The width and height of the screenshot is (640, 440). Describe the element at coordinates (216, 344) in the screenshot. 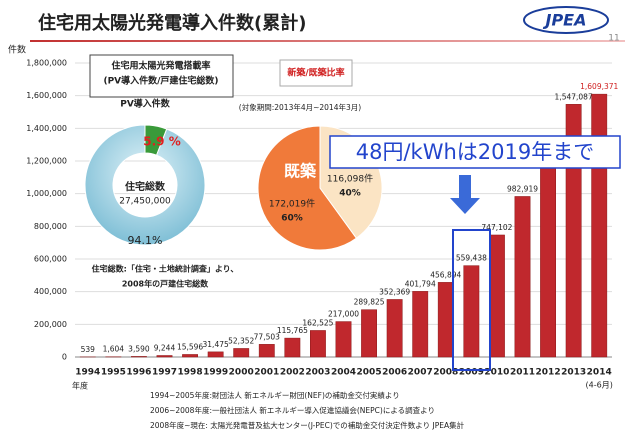

I see `value-label: 31,475` at that location.